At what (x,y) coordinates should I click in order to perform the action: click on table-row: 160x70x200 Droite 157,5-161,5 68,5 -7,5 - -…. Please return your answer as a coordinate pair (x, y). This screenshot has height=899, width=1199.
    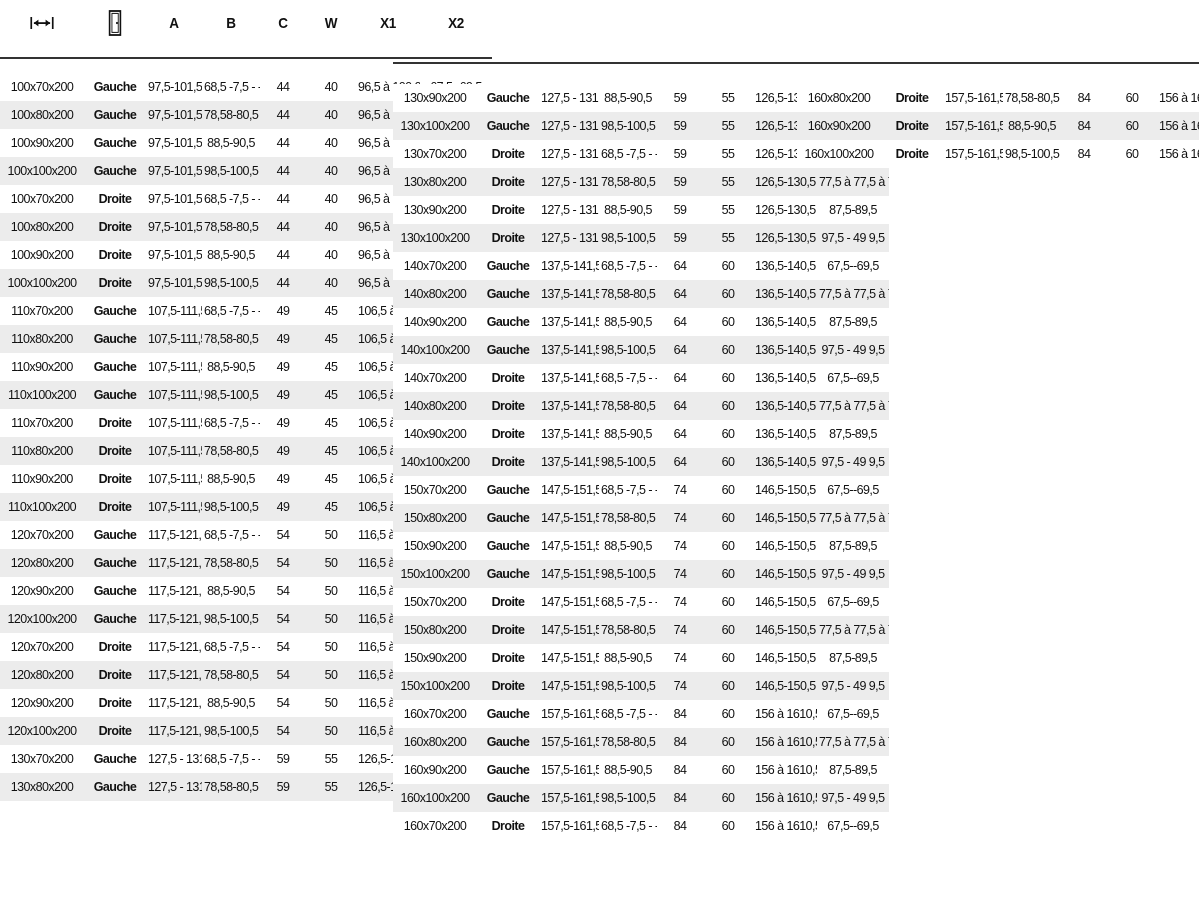
    Looking at the image, I should click on (641, 826).